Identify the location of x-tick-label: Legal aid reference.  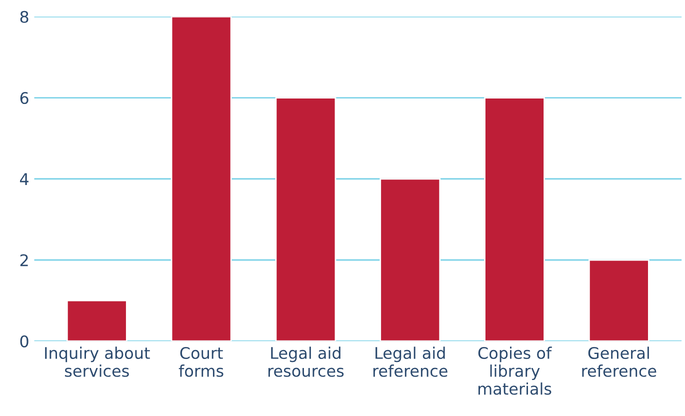
(410, 361).